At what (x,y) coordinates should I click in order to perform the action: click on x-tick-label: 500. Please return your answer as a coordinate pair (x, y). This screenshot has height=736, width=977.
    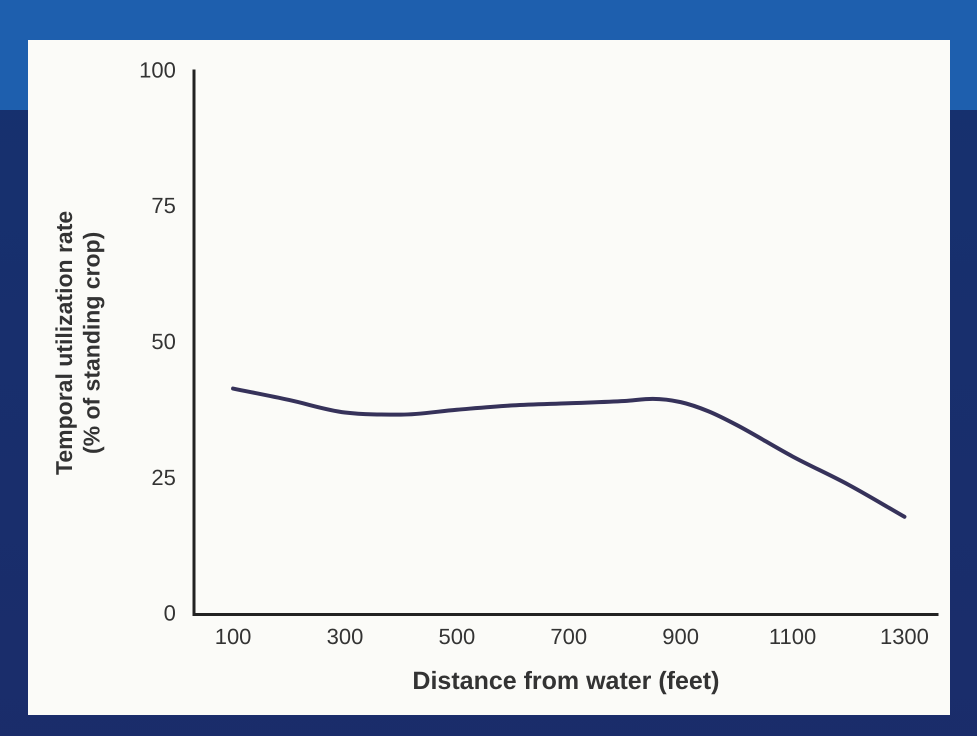
    Looking at the image, I should click on (457, 636).